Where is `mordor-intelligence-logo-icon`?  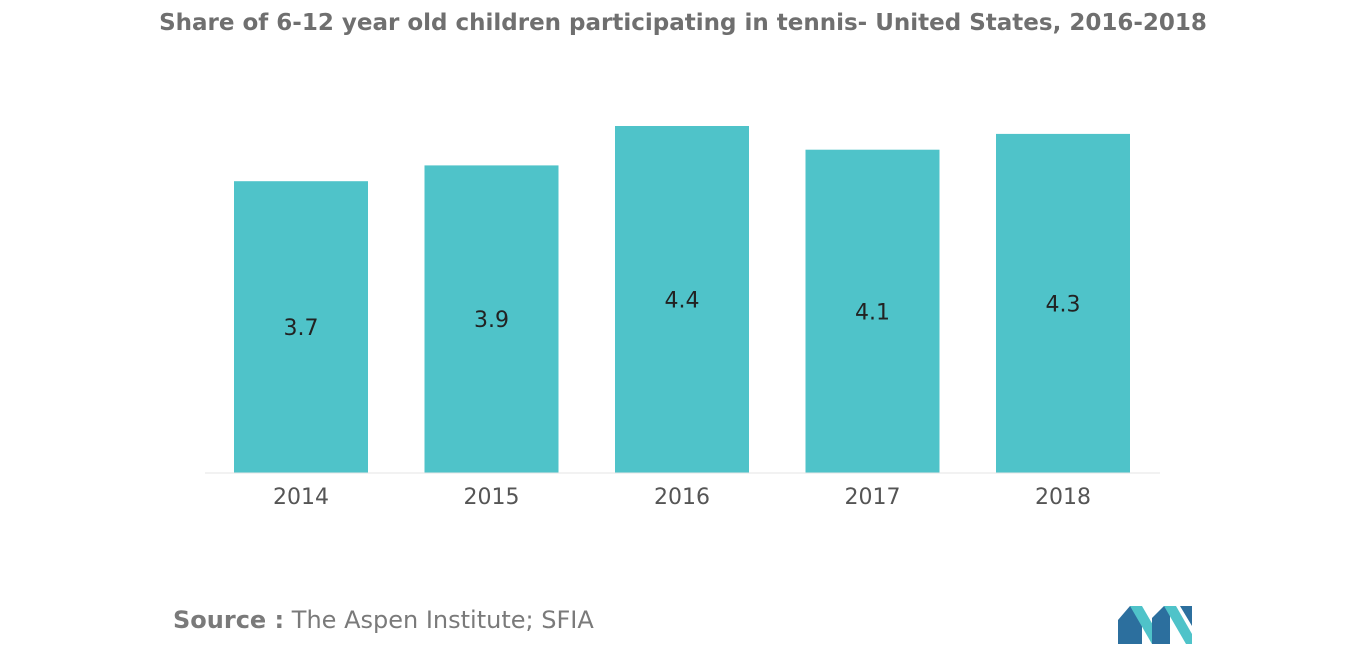
mordor-intelligence-logo-icon is located at coordinates (1155, 625).